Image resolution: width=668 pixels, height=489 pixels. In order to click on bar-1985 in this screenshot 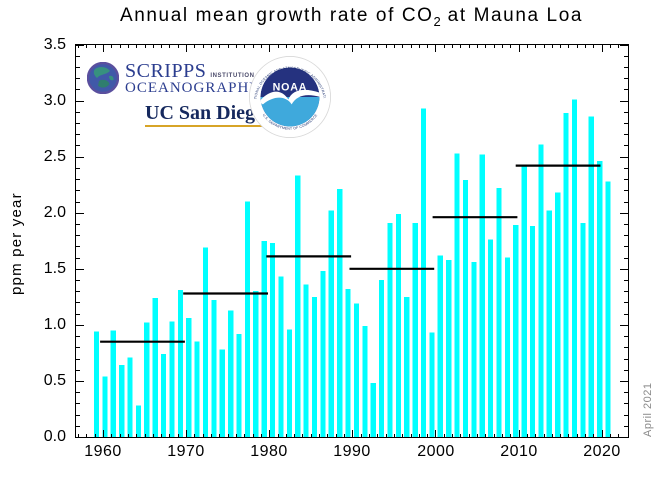, I will do `click(314, 366)`.